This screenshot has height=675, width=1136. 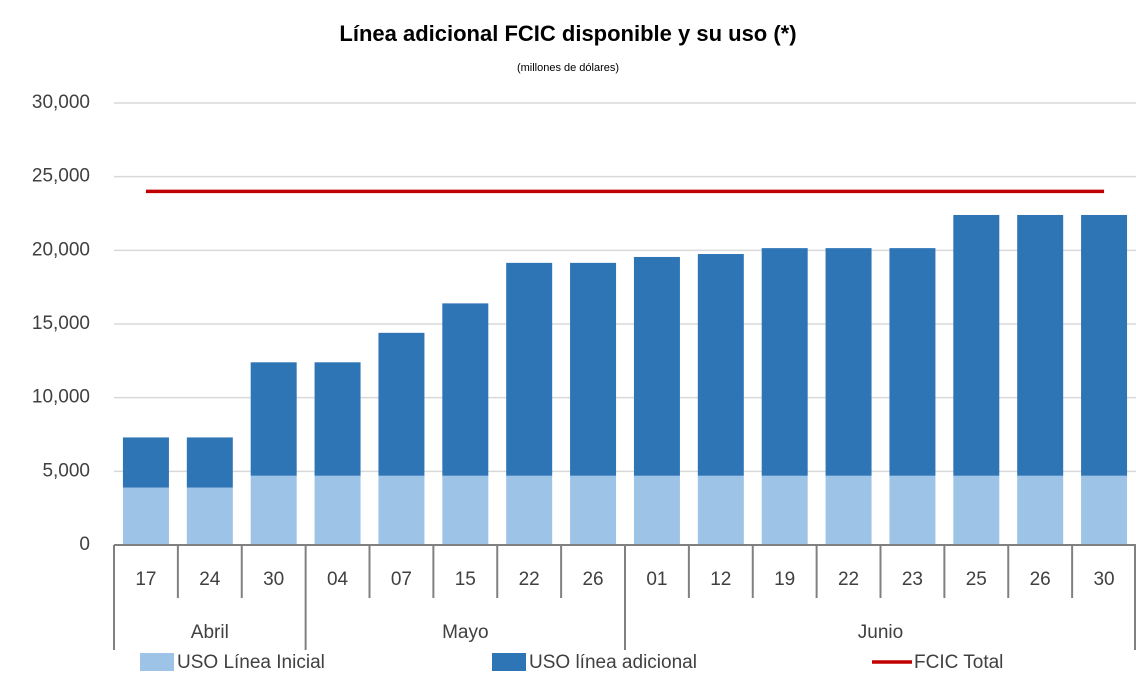 What do you see at coordinates (465, 632) in the screenshot?
I see `x-group-label: Mayo` at bounding box center [465, 632].